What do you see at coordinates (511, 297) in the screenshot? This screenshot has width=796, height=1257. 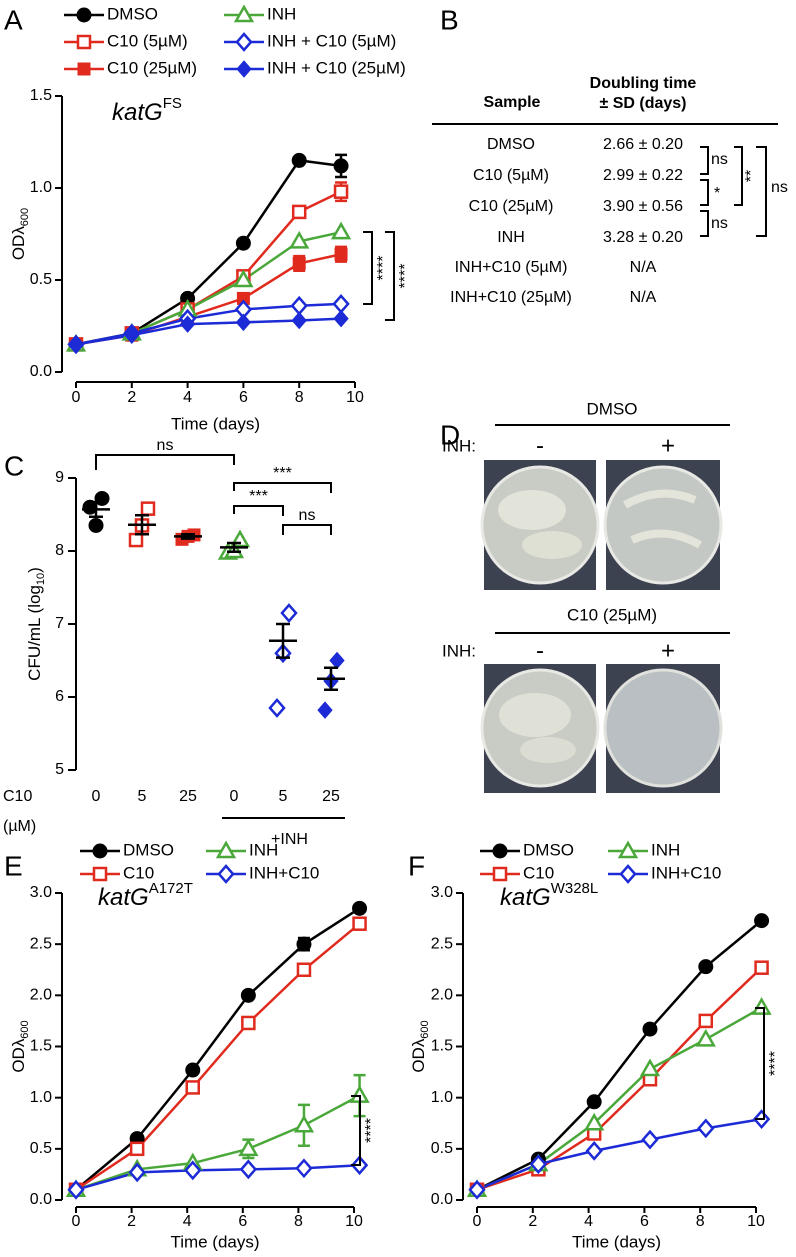 I see `table-cell: INH+C10 (25µM)` at bounding box center [511, 297].